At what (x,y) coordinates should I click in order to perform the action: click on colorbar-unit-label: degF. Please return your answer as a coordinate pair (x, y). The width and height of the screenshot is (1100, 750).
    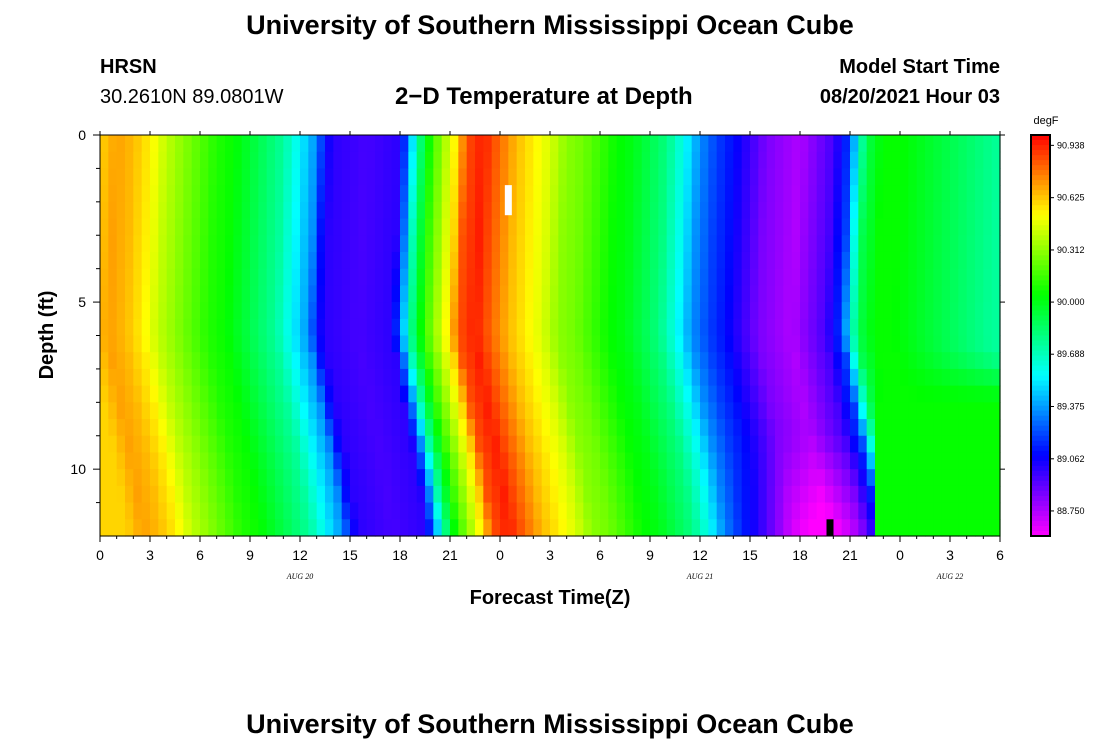
    Looking at the image, I should click on (1045, 121).